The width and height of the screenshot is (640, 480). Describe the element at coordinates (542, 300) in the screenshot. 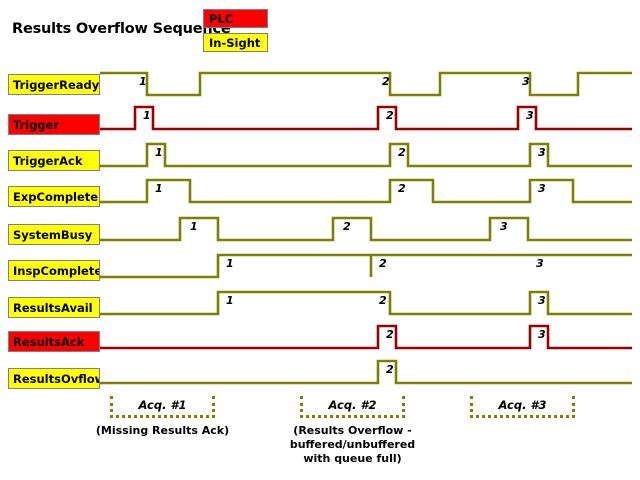

I see `pulse-marker-resultsavail-3: 3` at that location.